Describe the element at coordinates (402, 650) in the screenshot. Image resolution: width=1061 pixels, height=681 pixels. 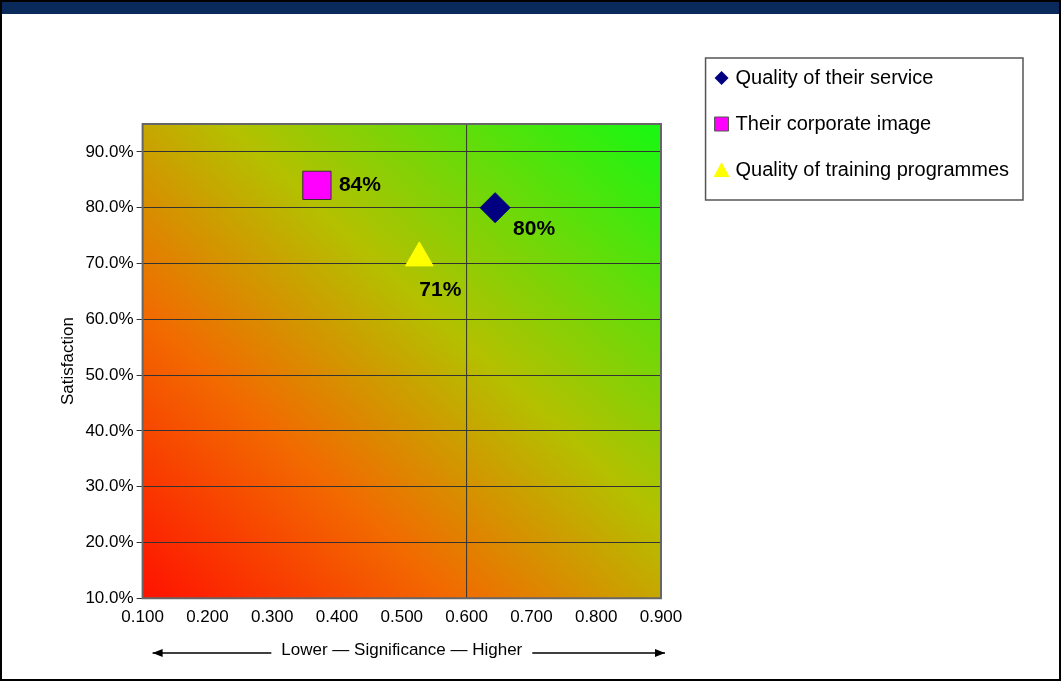
I see `x-axis-title: Lower — Significance — Higher` at that location.